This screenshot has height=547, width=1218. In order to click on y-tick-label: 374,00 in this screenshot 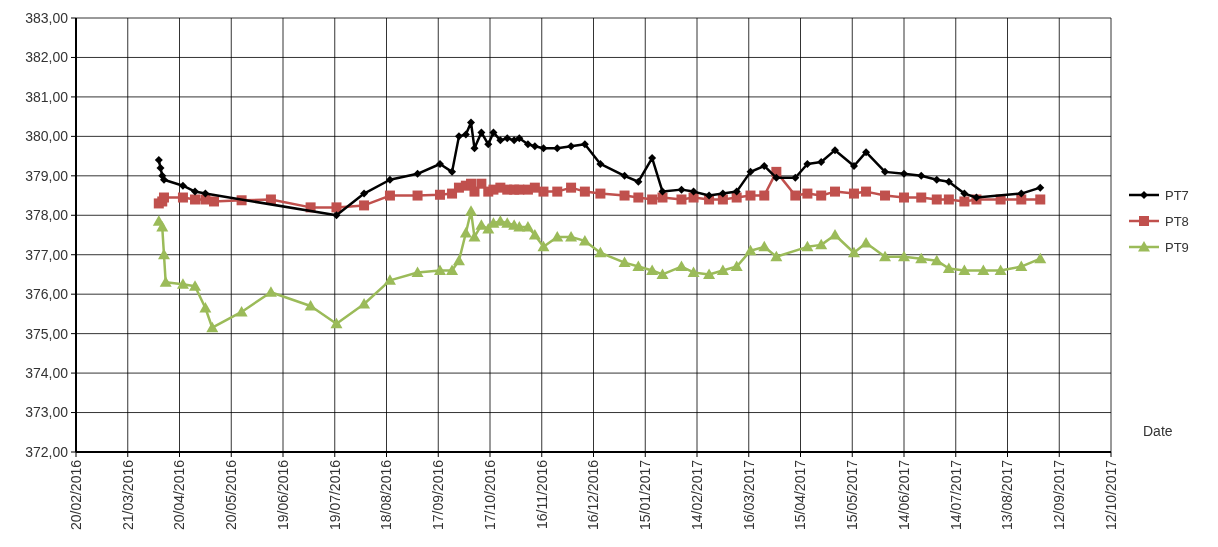, I will do `click(47, 372)`.